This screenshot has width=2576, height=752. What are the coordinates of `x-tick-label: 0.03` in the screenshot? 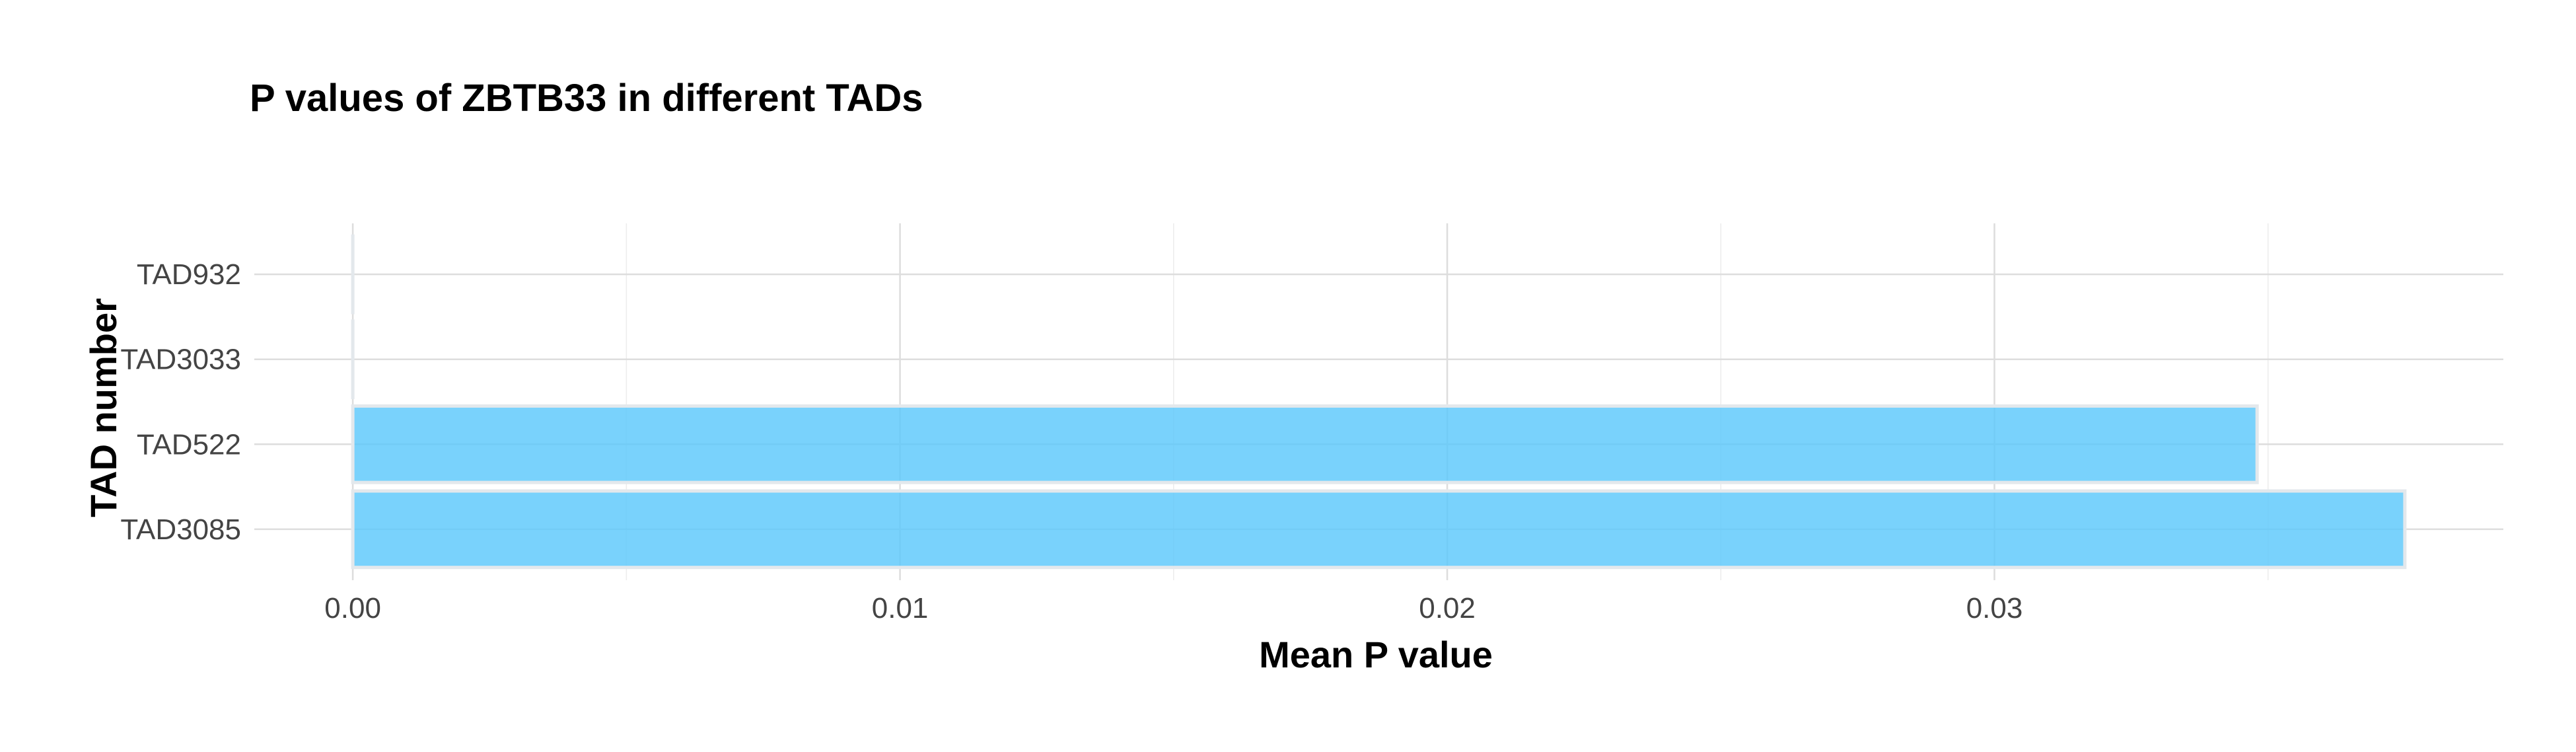 It's located at (1995, 608).